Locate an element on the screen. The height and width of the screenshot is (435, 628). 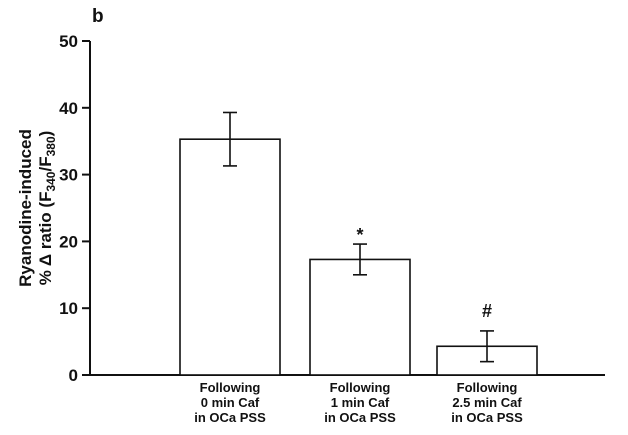
annotations: *# is located at coordinates (424, 273).